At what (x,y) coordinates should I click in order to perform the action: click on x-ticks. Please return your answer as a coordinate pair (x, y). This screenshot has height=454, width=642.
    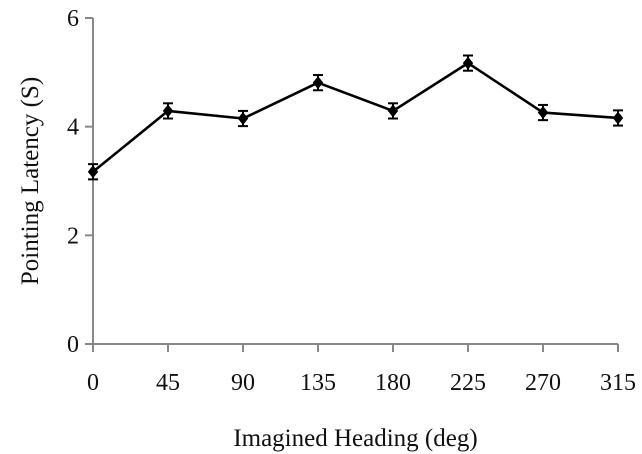
    Looking at the image, I should click on (355, 348).